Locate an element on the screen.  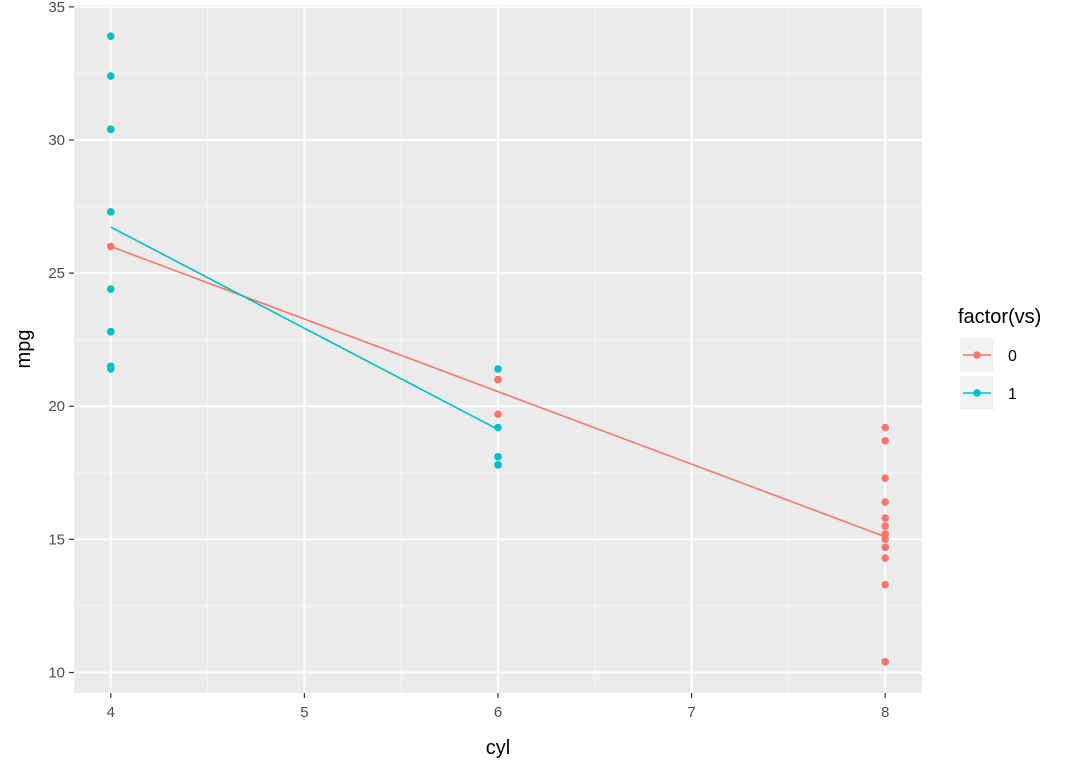
legend: factor(vs) 0 1 is located at coordinates (999, 358).